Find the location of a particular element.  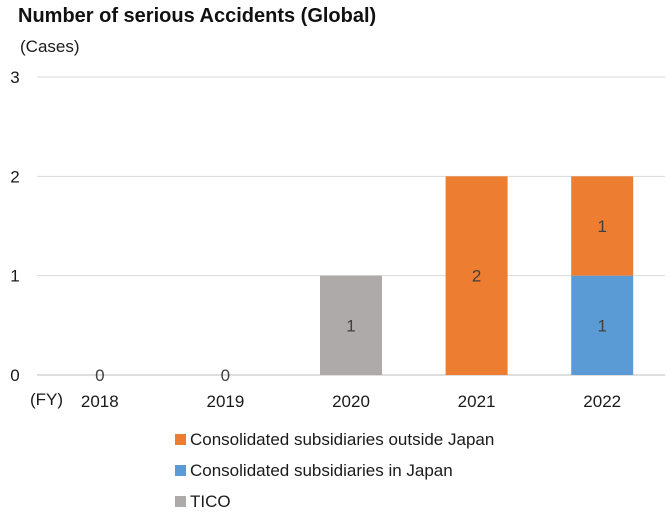

legend-label: TICO is located at coordinates (210, 501).